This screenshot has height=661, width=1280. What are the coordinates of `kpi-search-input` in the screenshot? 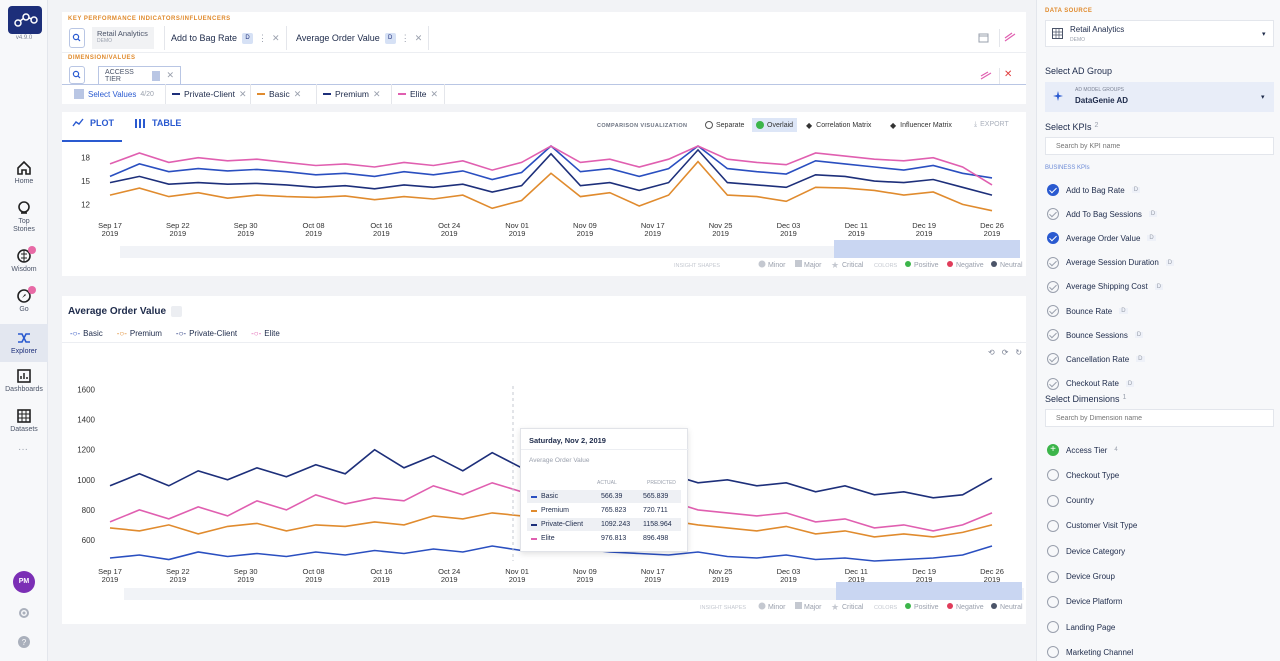 It's located at (1159, 146).